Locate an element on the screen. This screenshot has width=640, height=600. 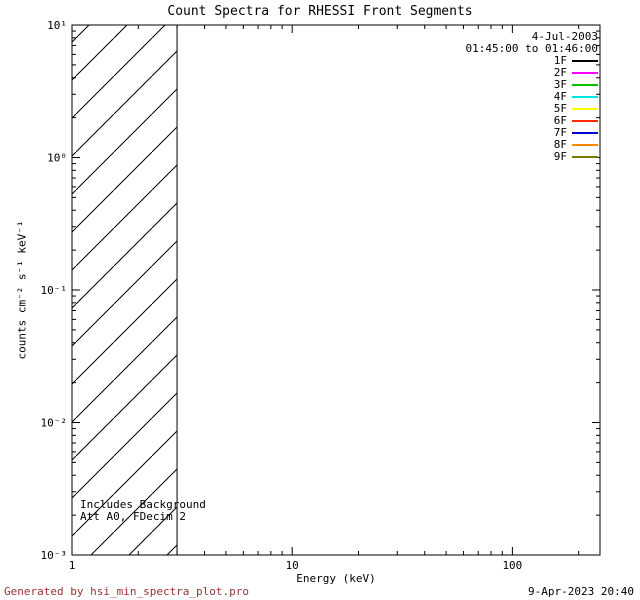
legend-entry-label: 9F is located at coordinates (560, 156).